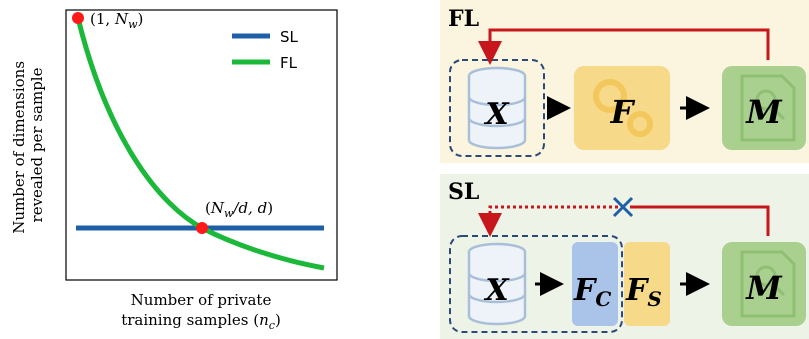 The image size is (809, 339). I want to click on gear-icon, so click(623, 108).